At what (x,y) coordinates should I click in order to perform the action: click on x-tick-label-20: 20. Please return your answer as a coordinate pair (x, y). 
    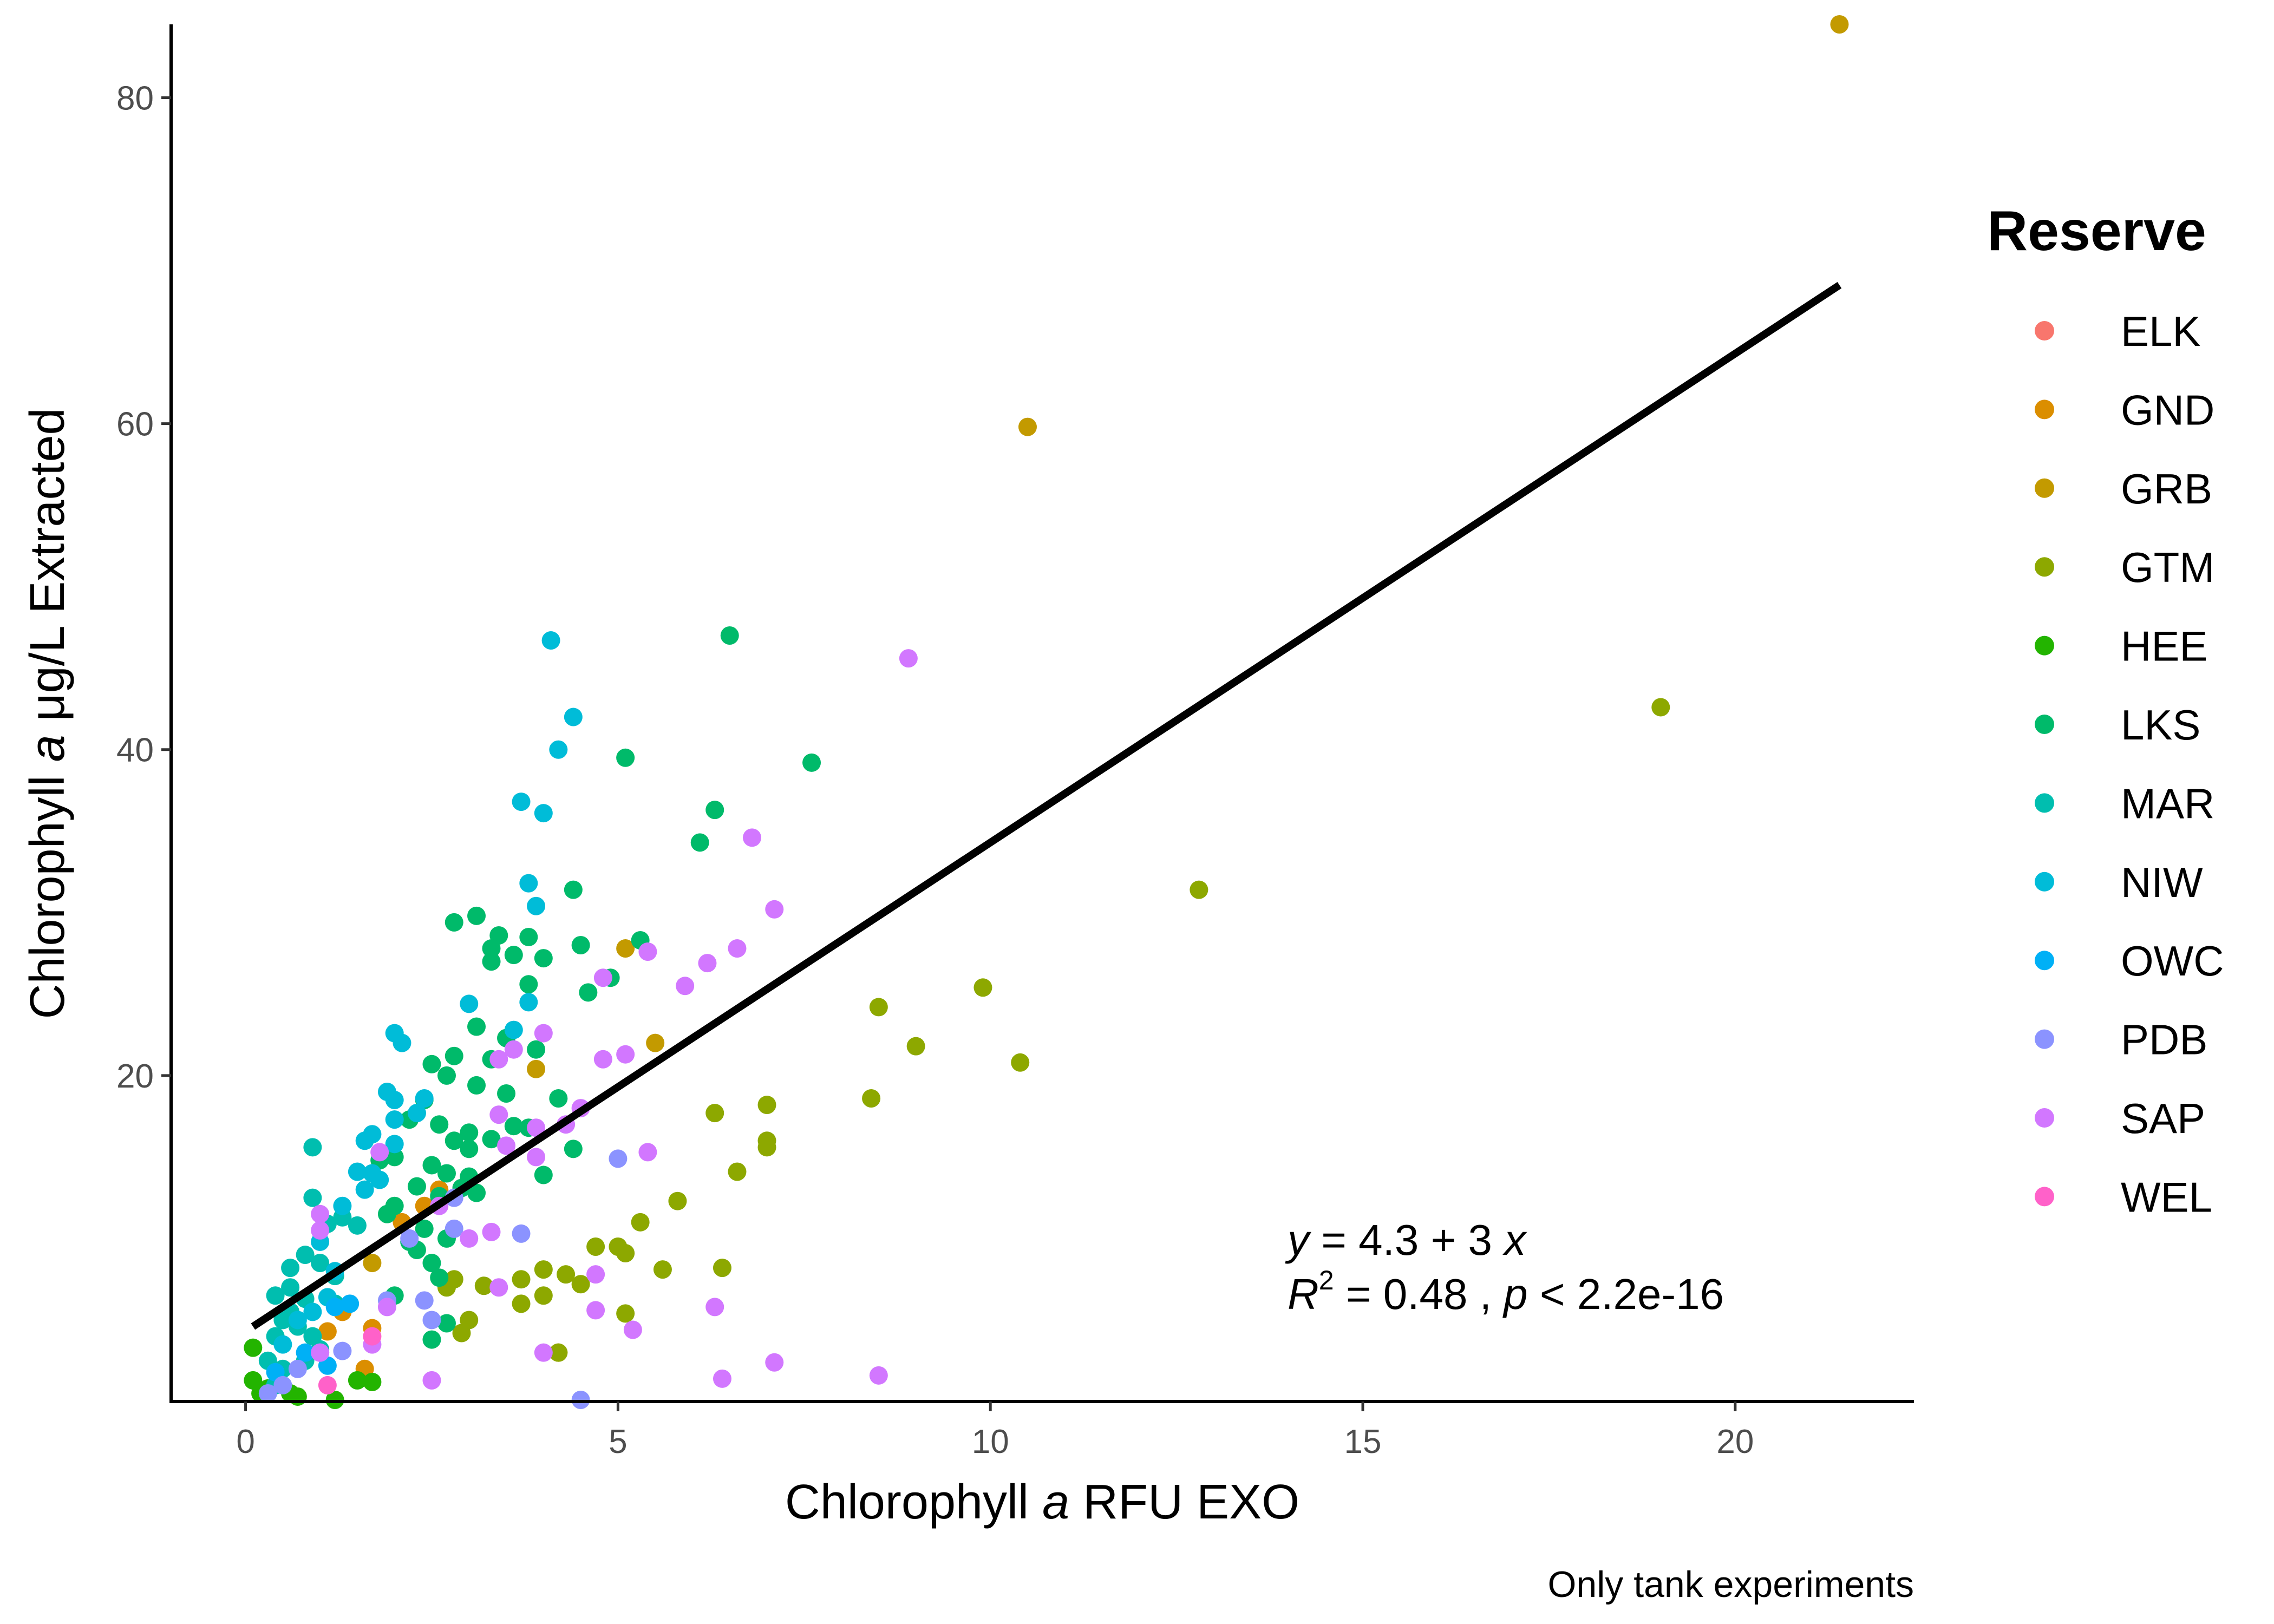
    Looking at the image, I should click on (1735, 1442).